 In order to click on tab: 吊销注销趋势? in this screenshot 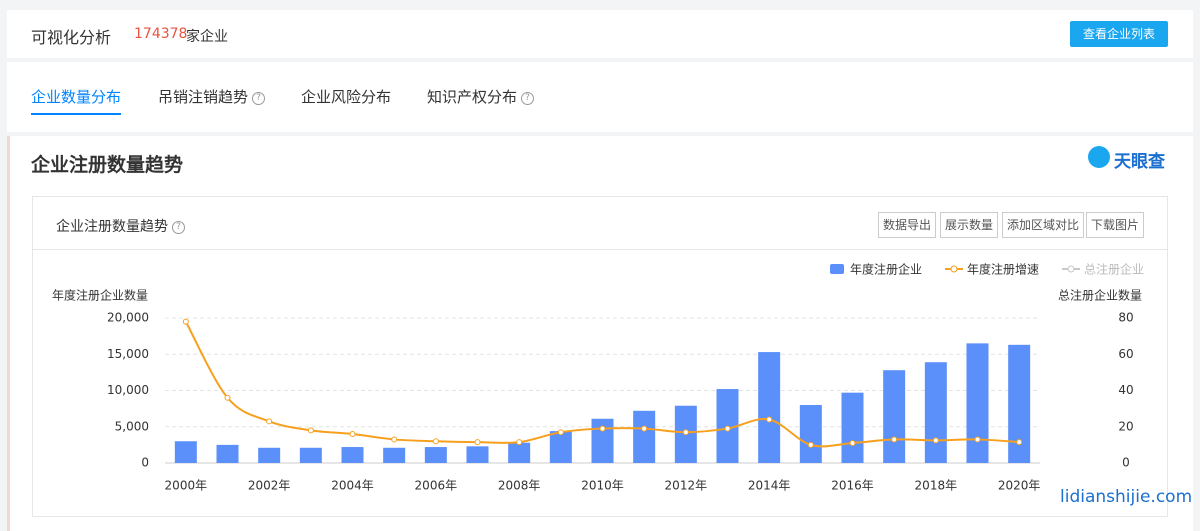, I will do `click(212, 96)`.